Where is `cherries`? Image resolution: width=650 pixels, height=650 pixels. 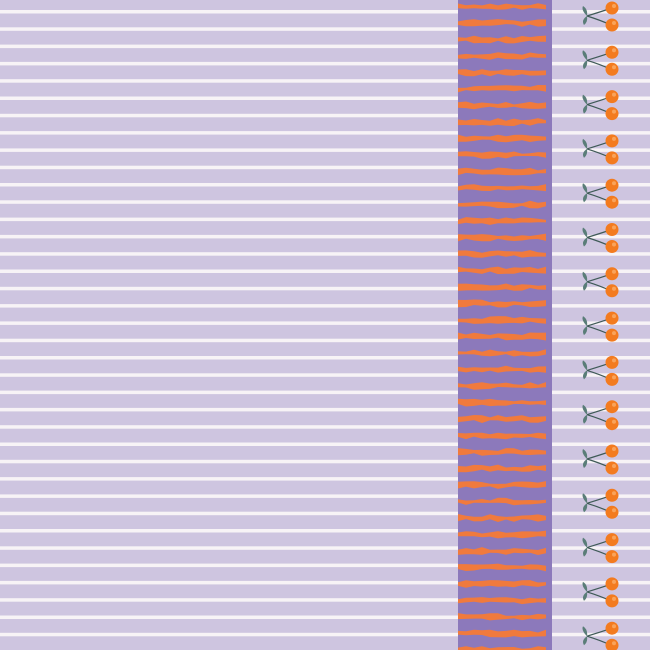 cherries is located at coordinates (600, 325).